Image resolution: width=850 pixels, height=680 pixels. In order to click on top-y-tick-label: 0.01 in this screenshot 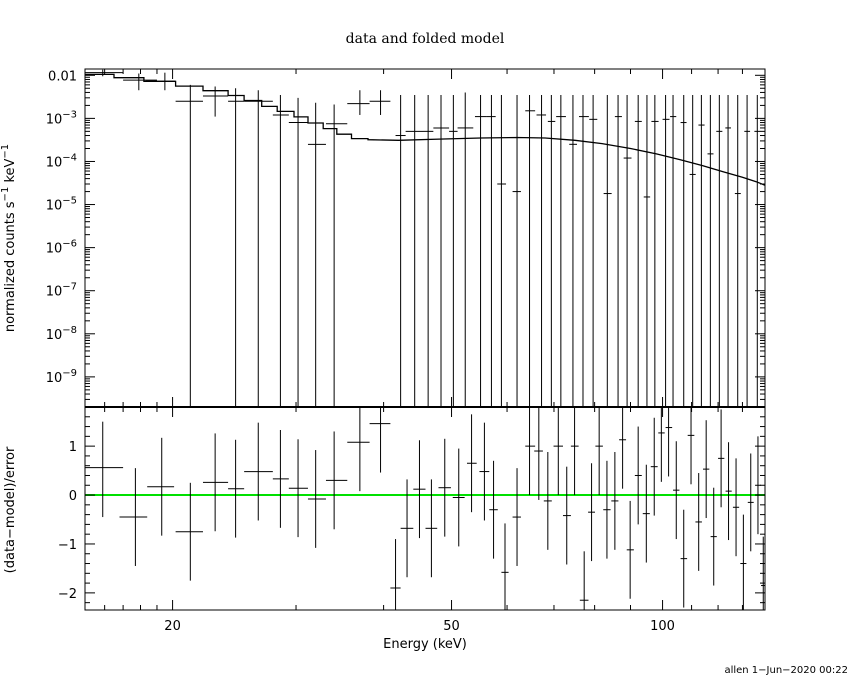, I will do `click(62, 76)`.